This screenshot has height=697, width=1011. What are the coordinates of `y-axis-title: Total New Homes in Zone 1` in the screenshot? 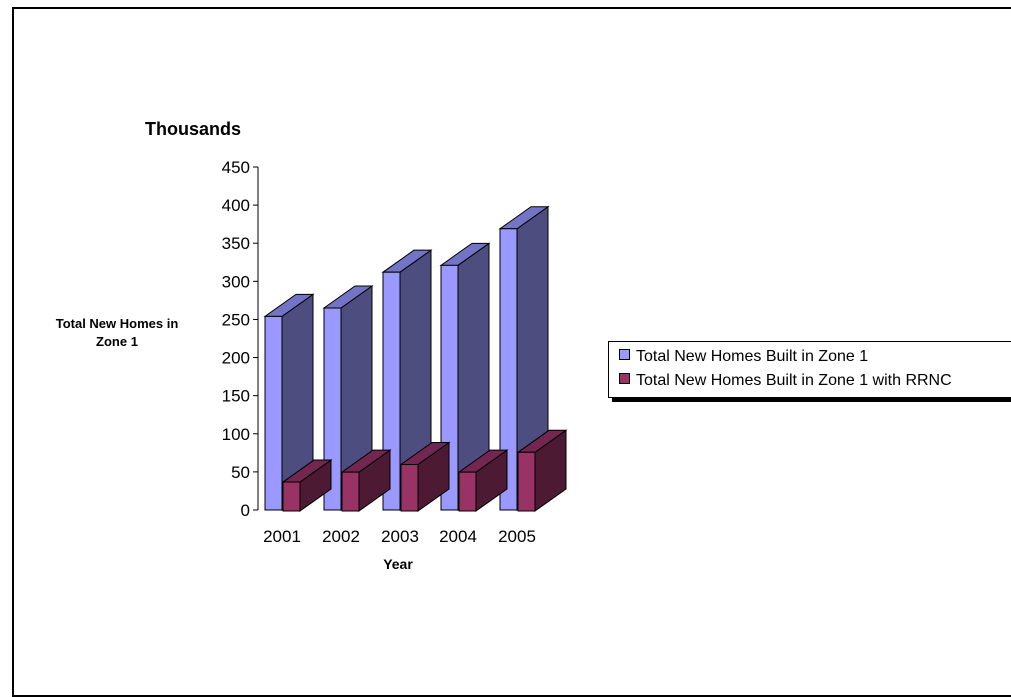 It's located at (117, 332).